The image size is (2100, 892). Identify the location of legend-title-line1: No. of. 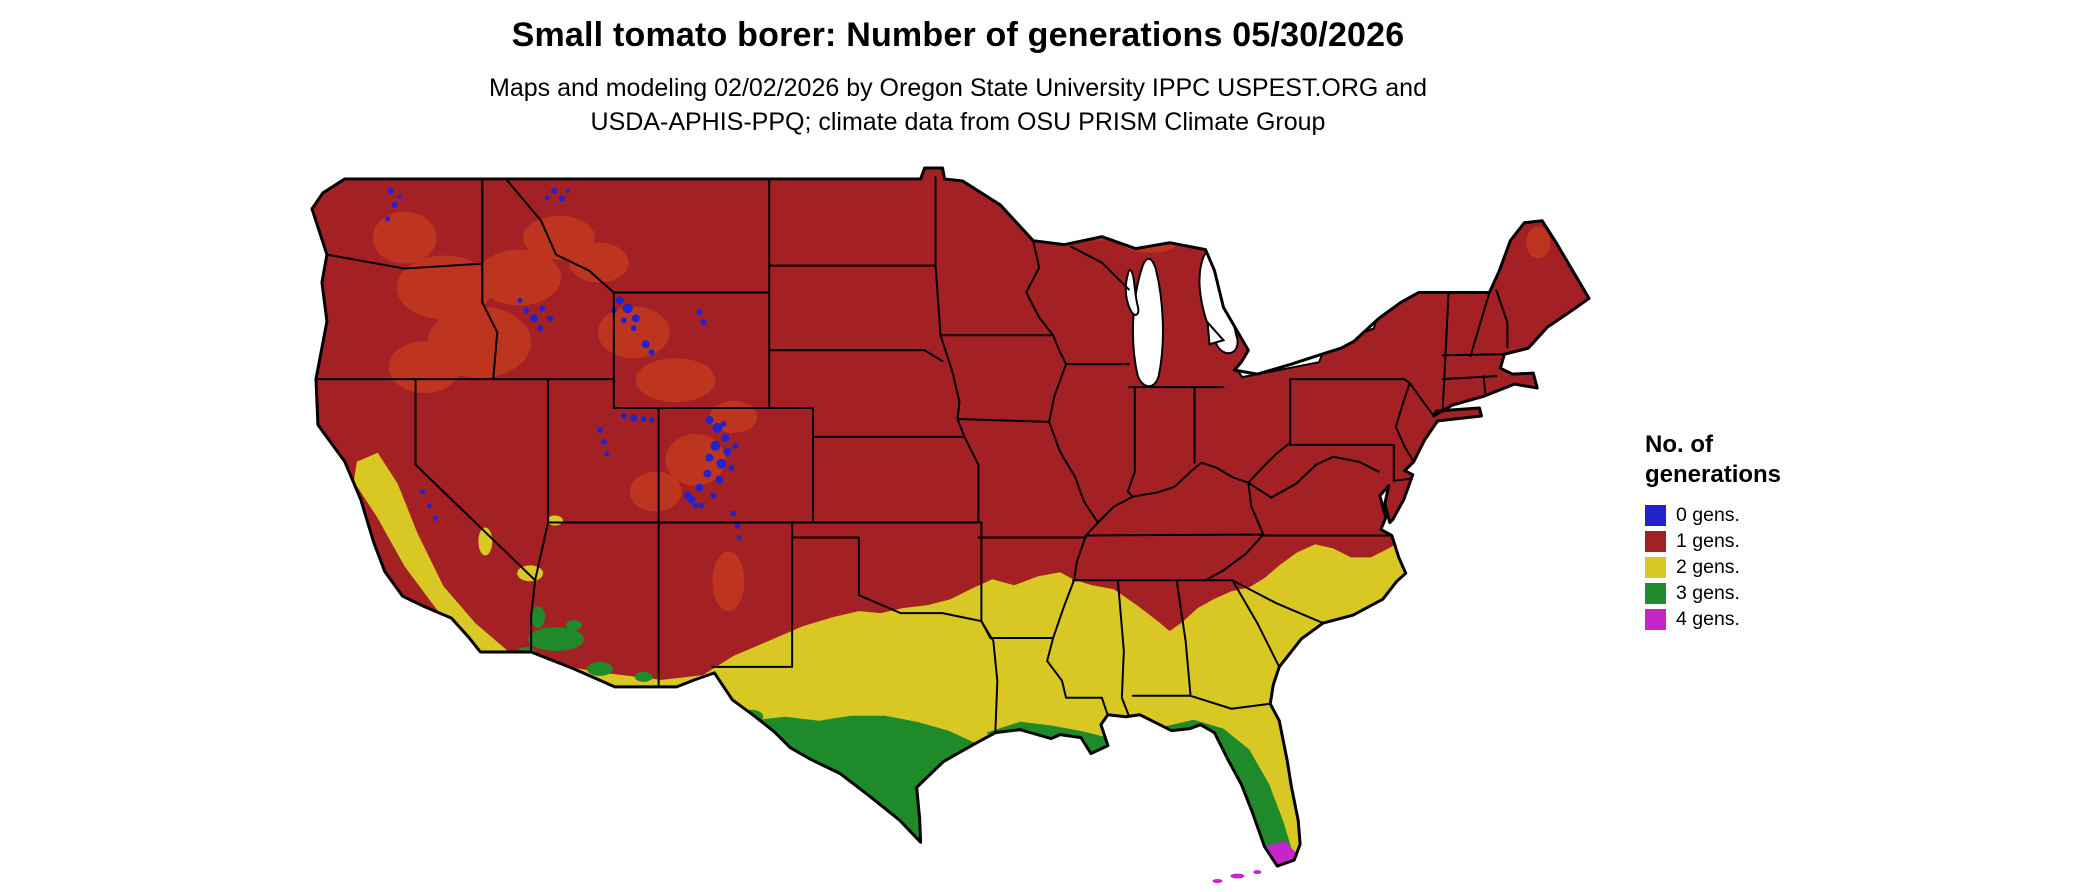
(1679, 444).